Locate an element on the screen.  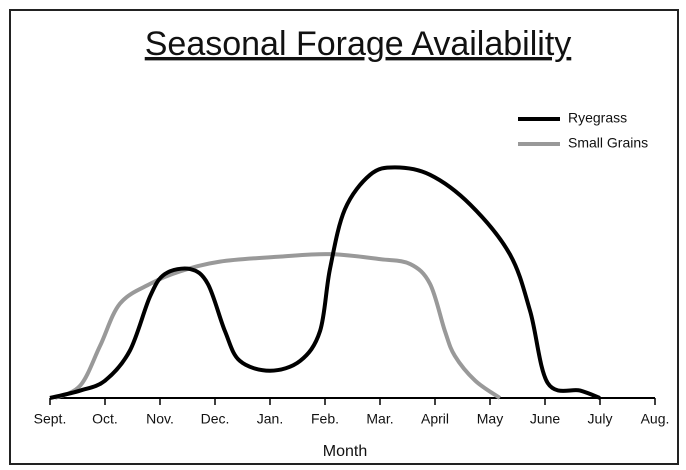
x-tick-label: Mar. is located at coordinates (379, 419).